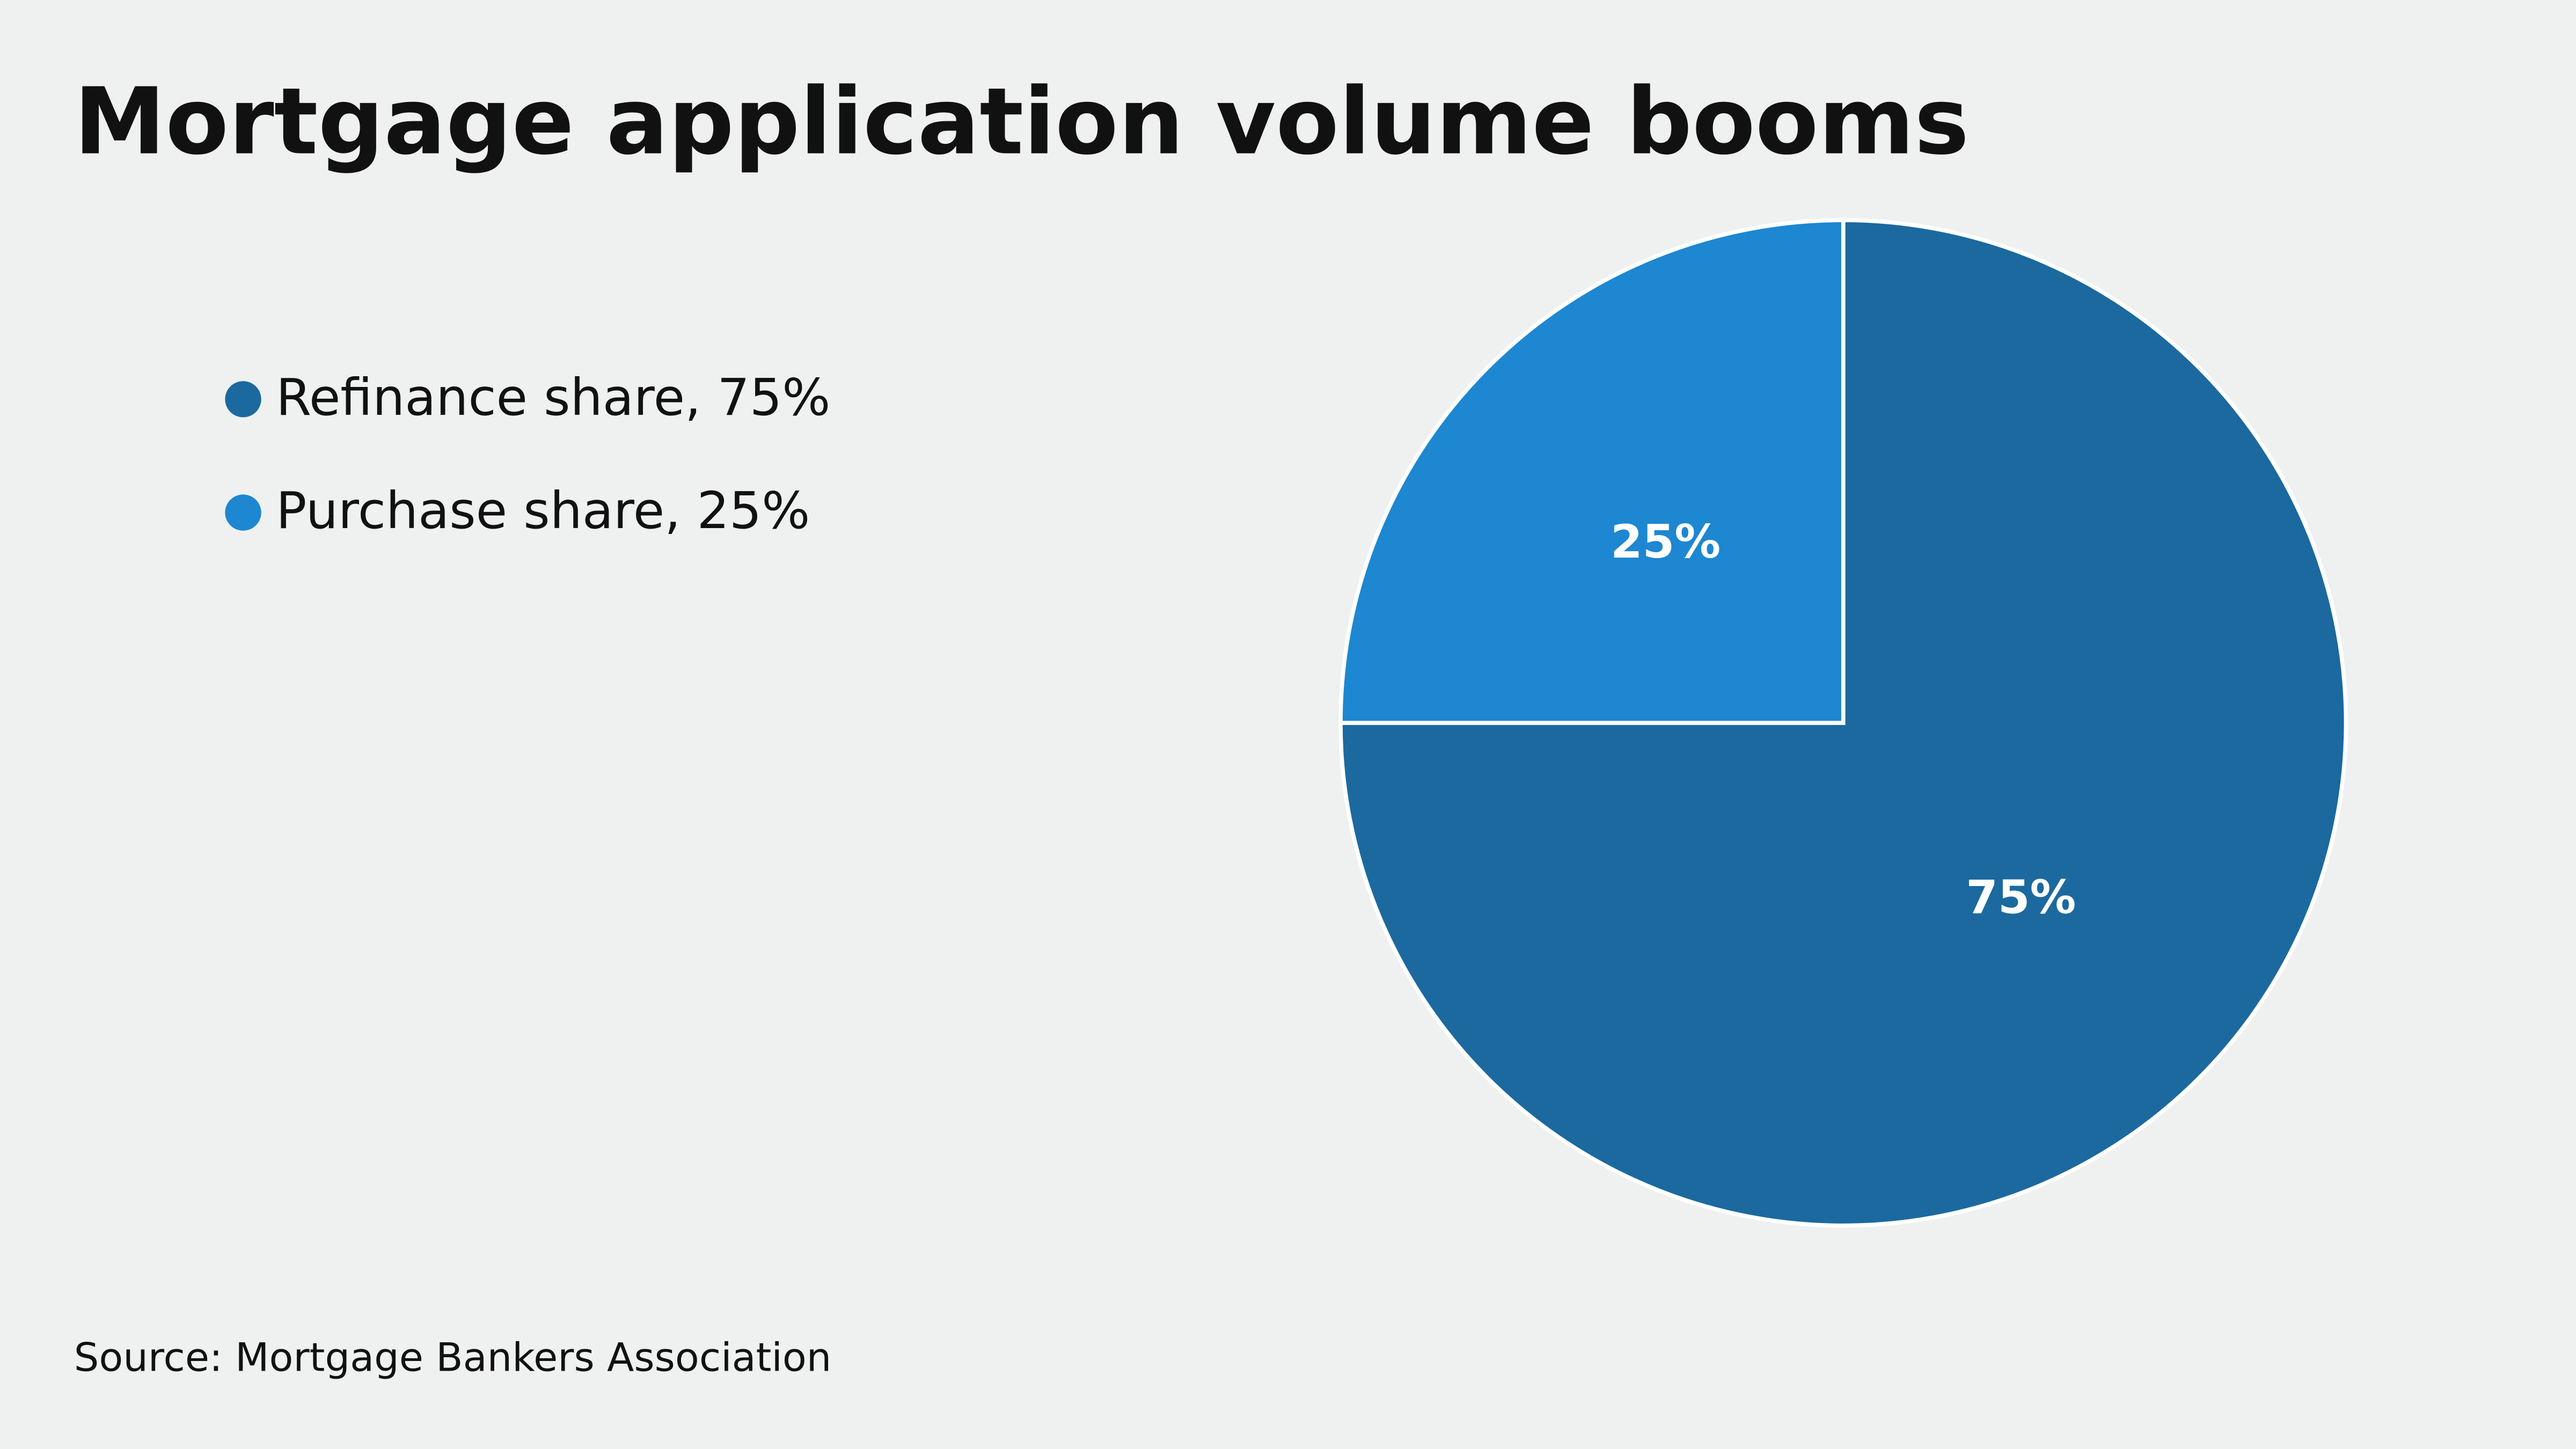  What do you see at coordinates (543, 510) in the screenshot?
I see `legend-label: Purchase share, 25%` at bounding box center [543, 510].